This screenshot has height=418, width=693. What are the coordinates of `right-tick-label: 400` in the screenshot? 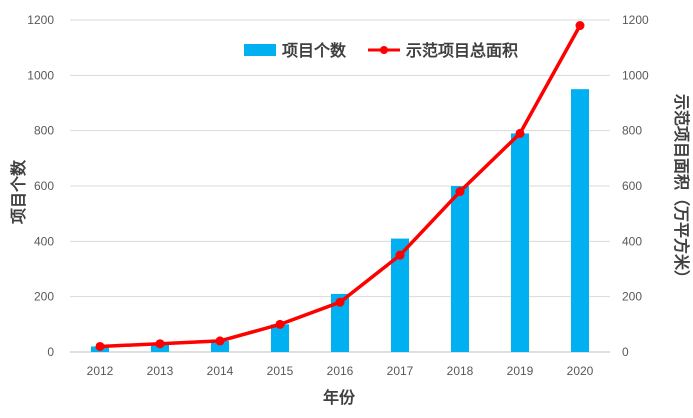 It's located at (632, 241).